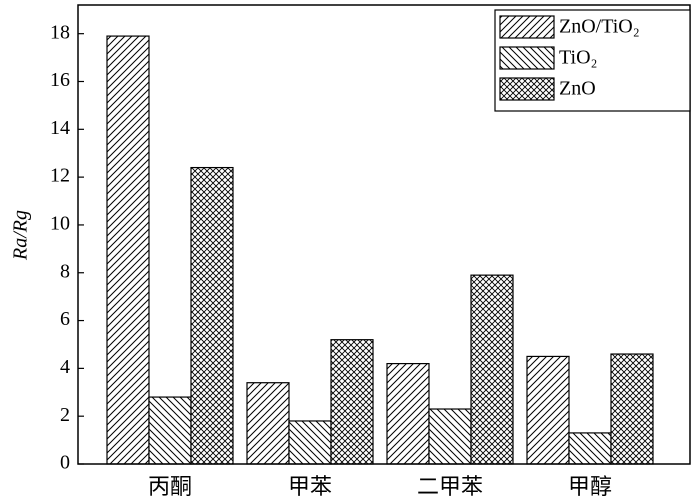 This screenshot has width=700, height=504. I want to click on y-tick-label: 14, so click(60, 128).